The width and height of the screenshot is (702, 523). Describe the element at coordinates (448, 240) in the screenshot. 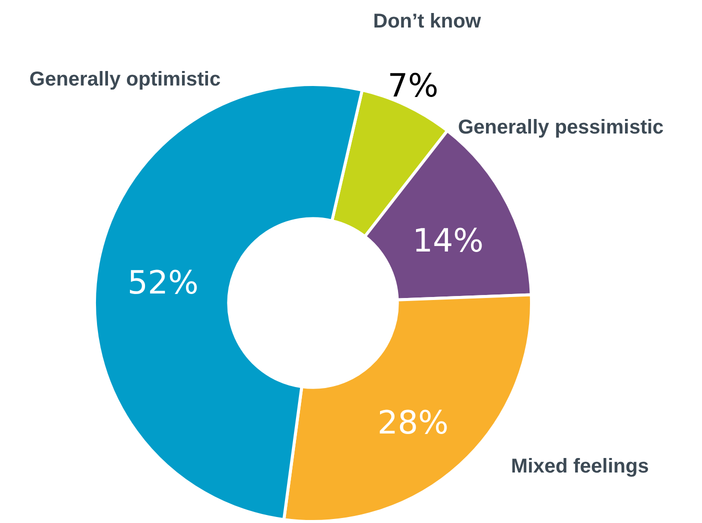

I see `data-label: 14%` at that location.